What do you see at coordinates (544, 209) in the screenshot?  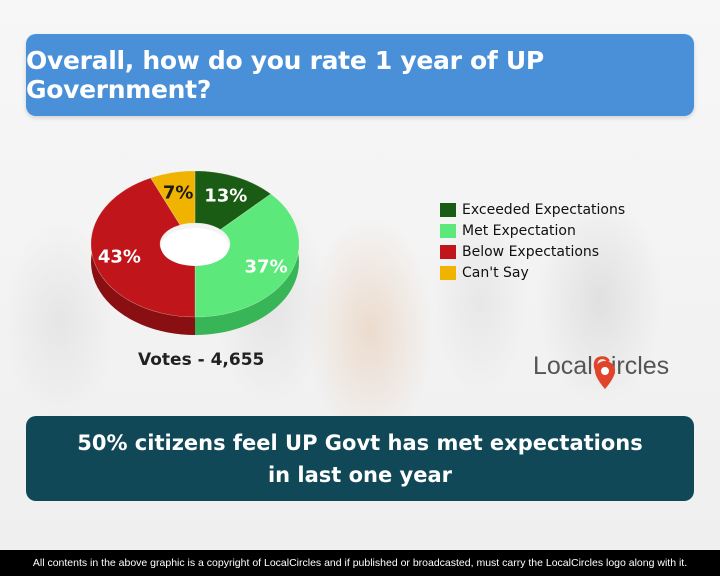 I see `legend-label-exceeded: Exceeded Expectations` at bounding box center [544, 209].